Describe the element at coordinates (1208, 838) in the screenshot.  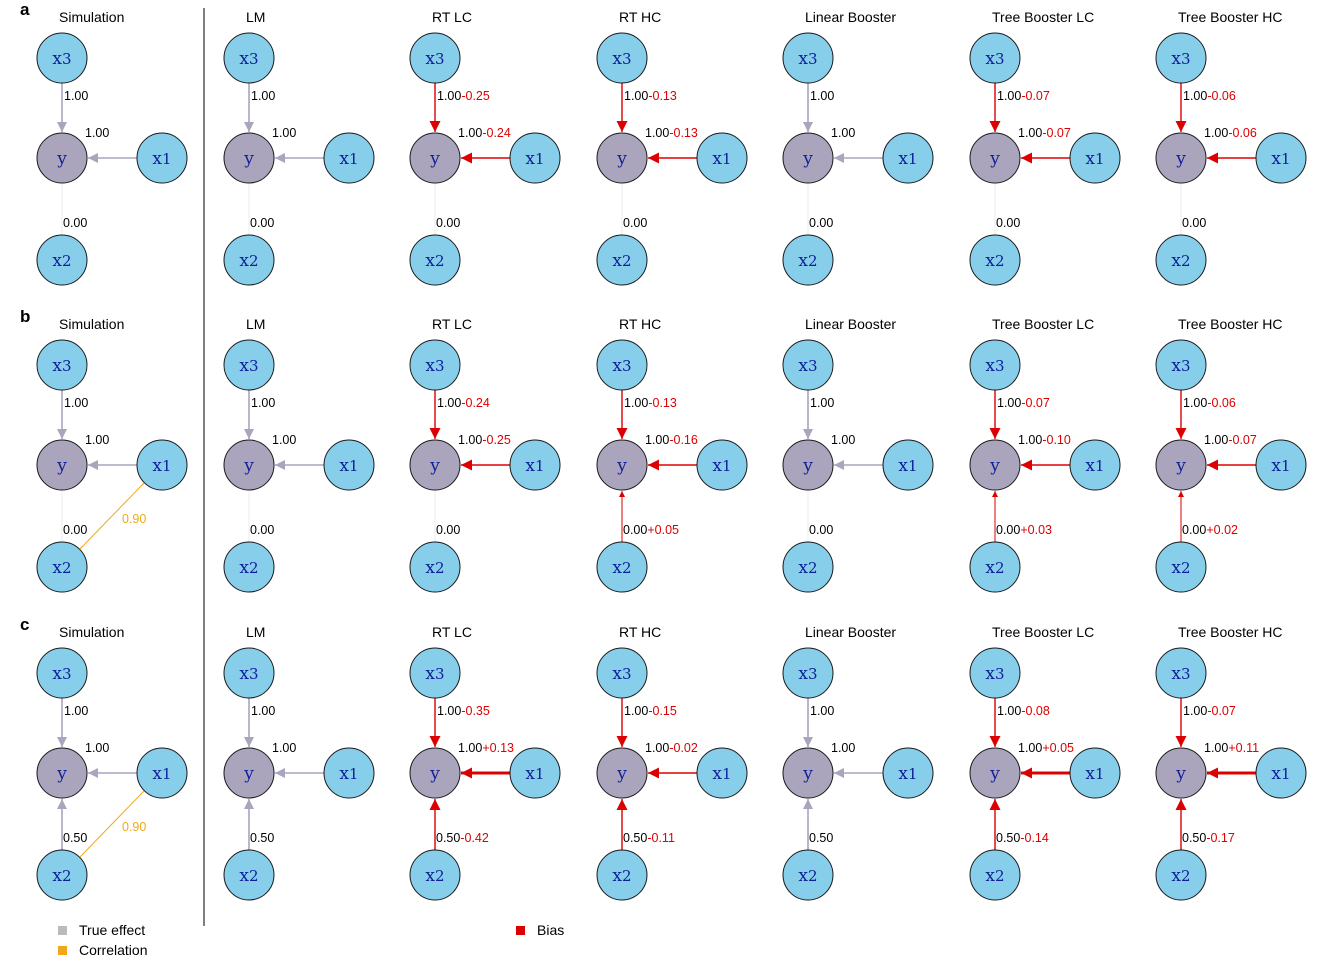
I see `edge-x2-value: 0.50-0.17` at that location.